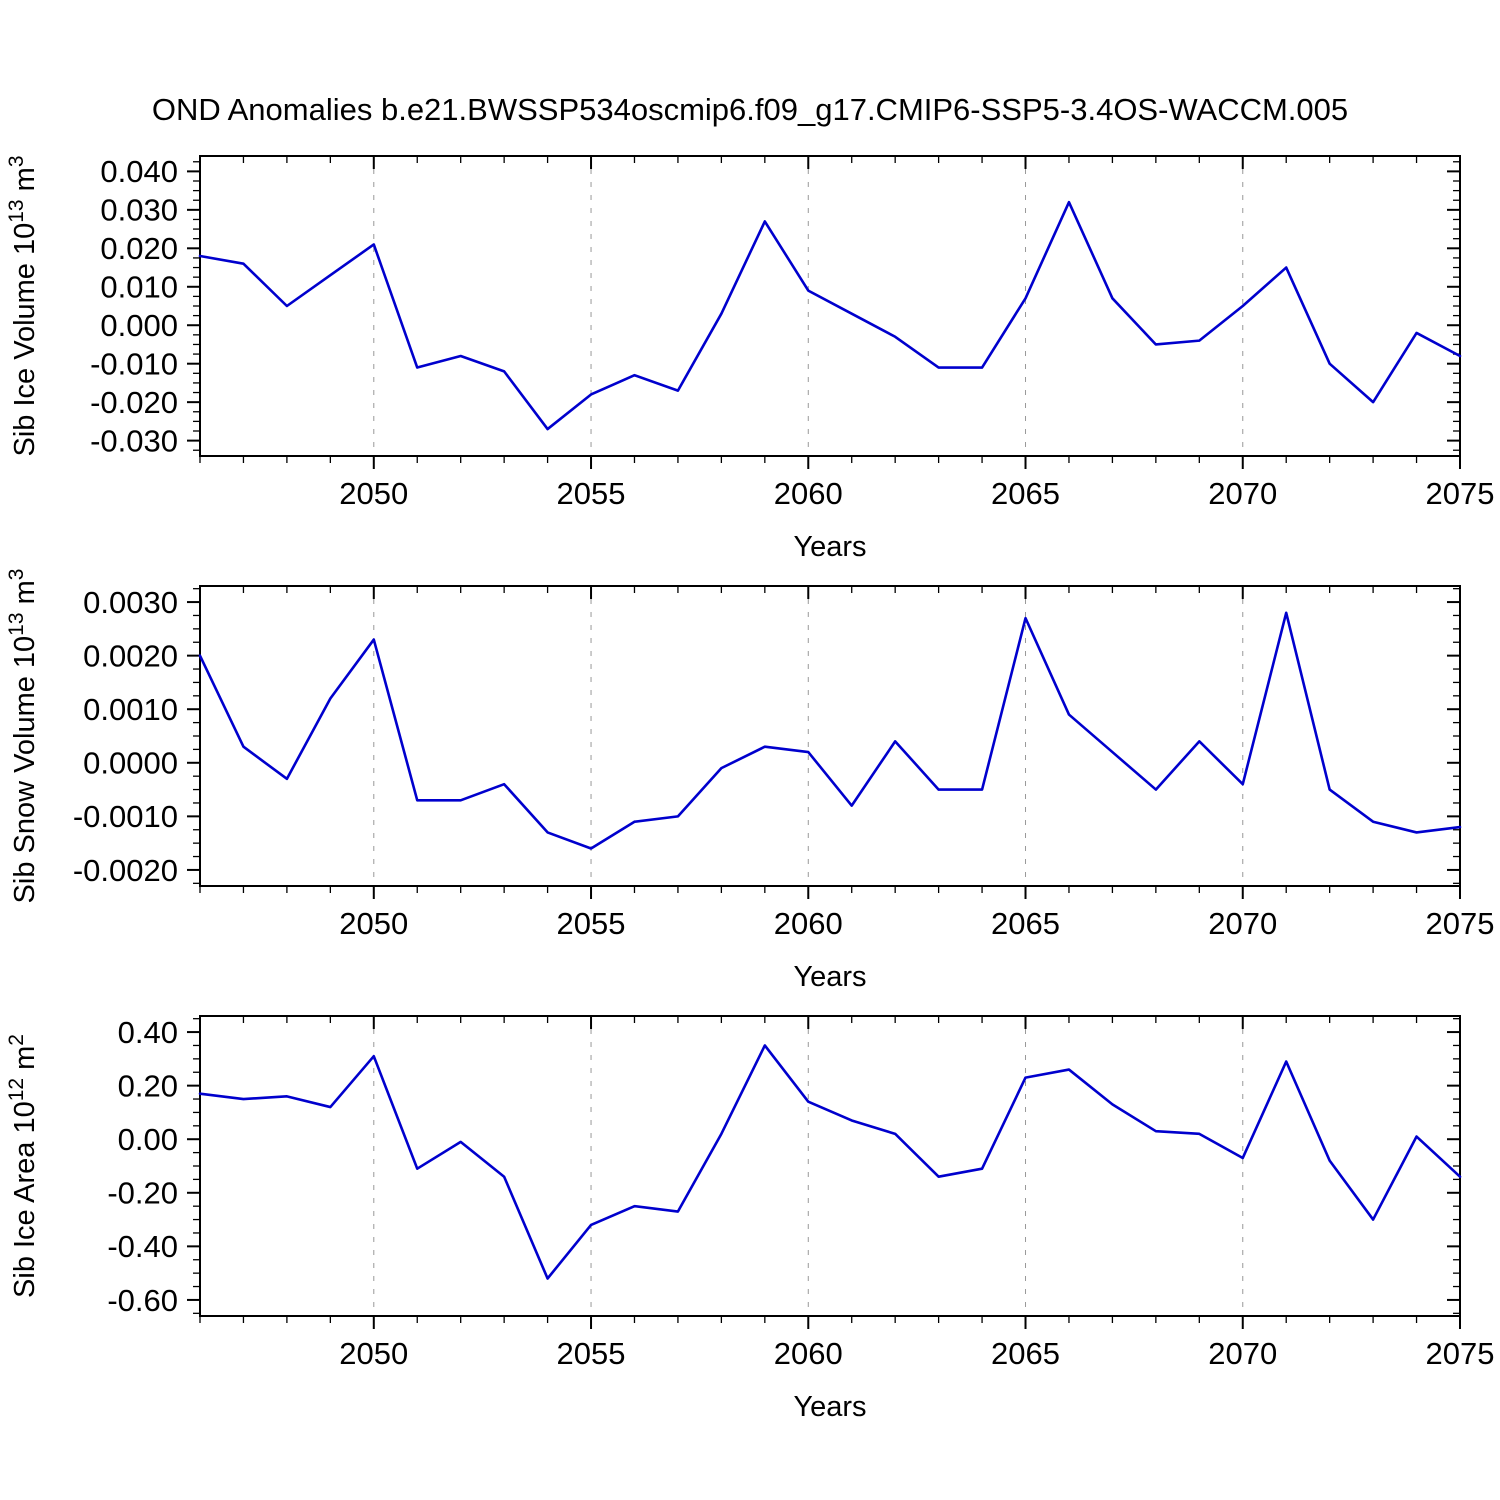 This screenshot has height=1500, width=1500. I want to click on svg-text: -0.010, so click(134, 364).